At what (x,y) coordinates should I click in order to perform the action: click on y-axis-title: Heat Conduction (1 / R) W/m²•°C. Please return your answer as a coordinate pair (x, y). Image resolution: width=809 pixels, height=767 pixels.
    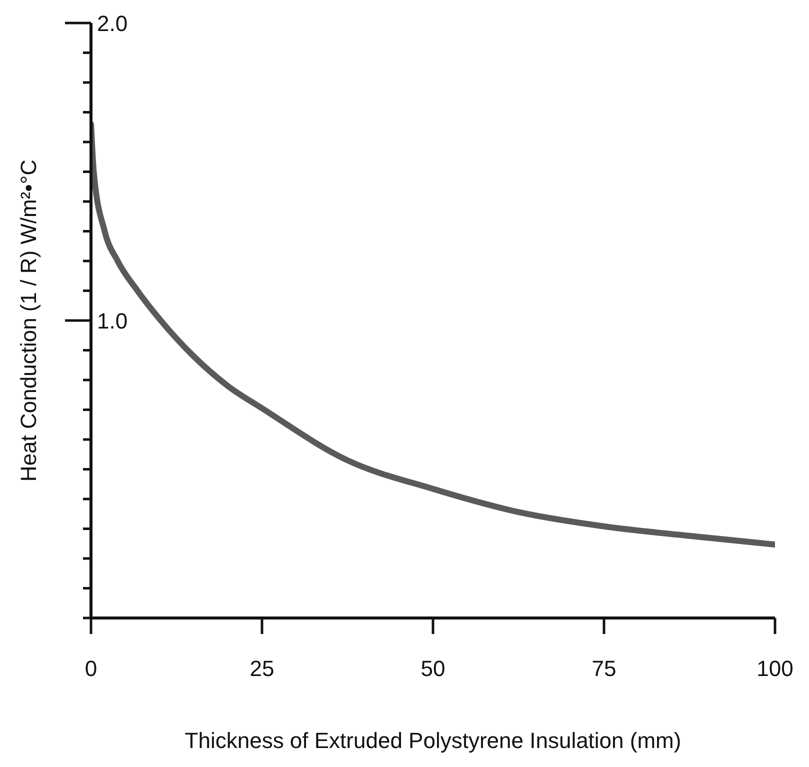
    Looking at the image, I should click on (28, 320).